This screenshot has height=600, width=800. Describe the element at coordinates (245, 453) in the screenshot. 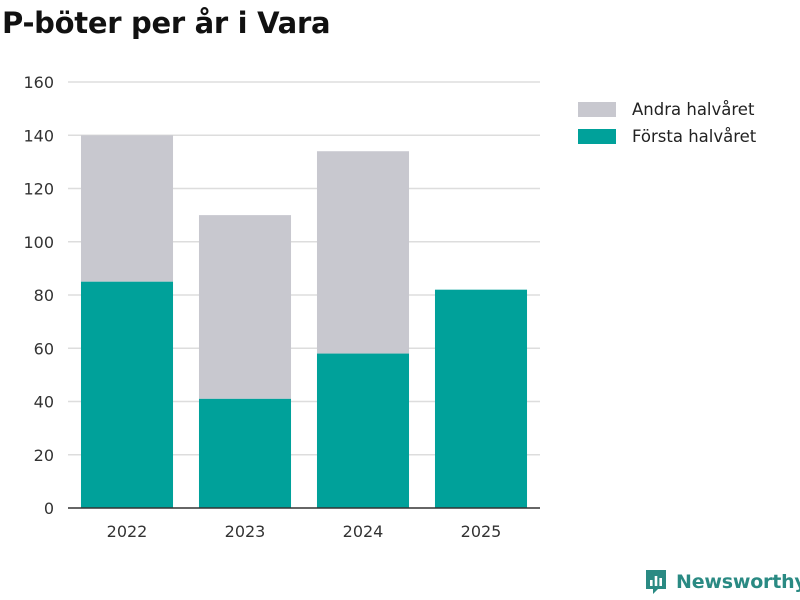

I see `bar-forsta-2023` at that location.